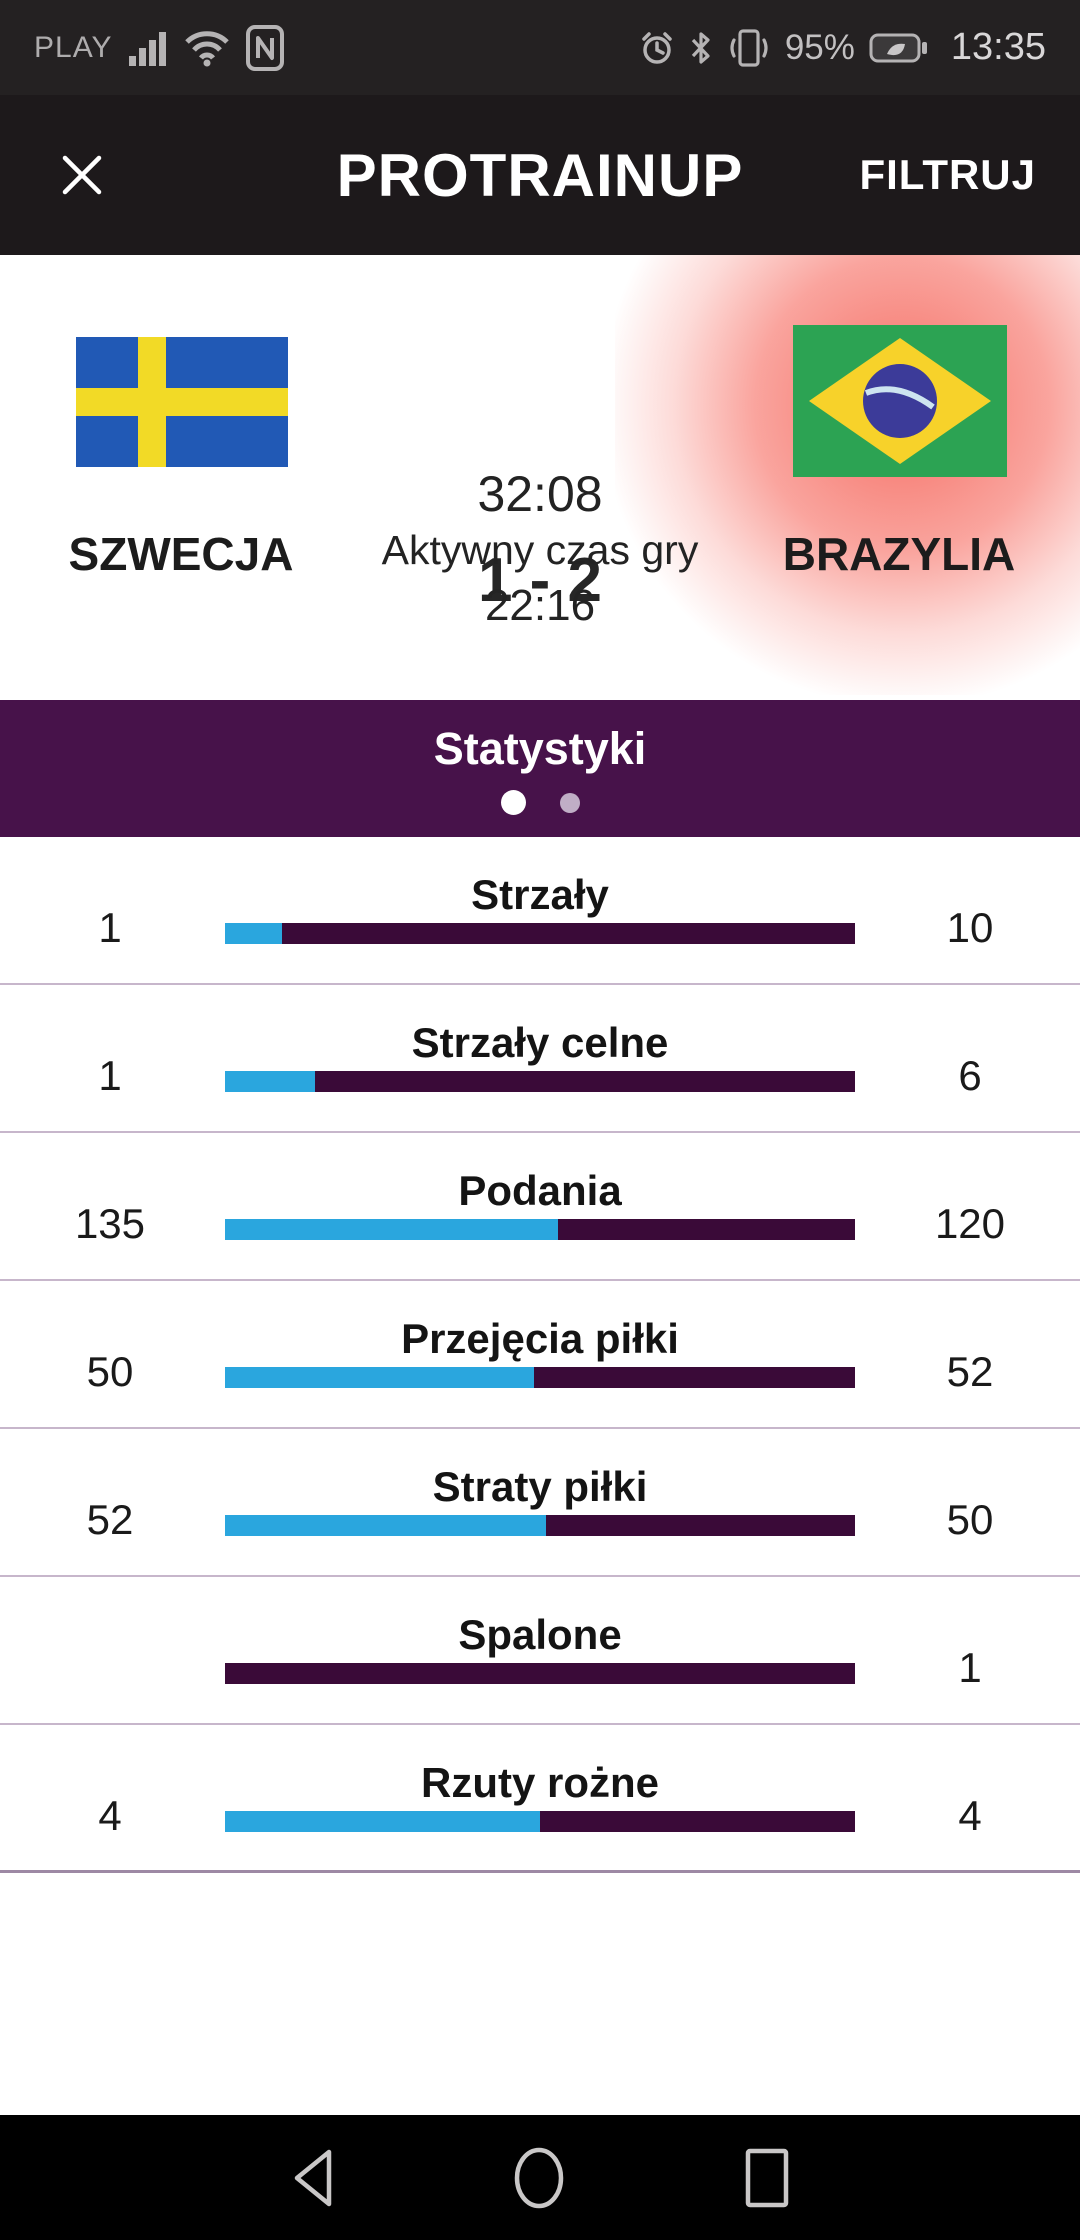 Image resolution: width=1080 pixels, height=2240 pixels. I want to click on stat-row: Strzały celne 1 6, so click(540, 1059).